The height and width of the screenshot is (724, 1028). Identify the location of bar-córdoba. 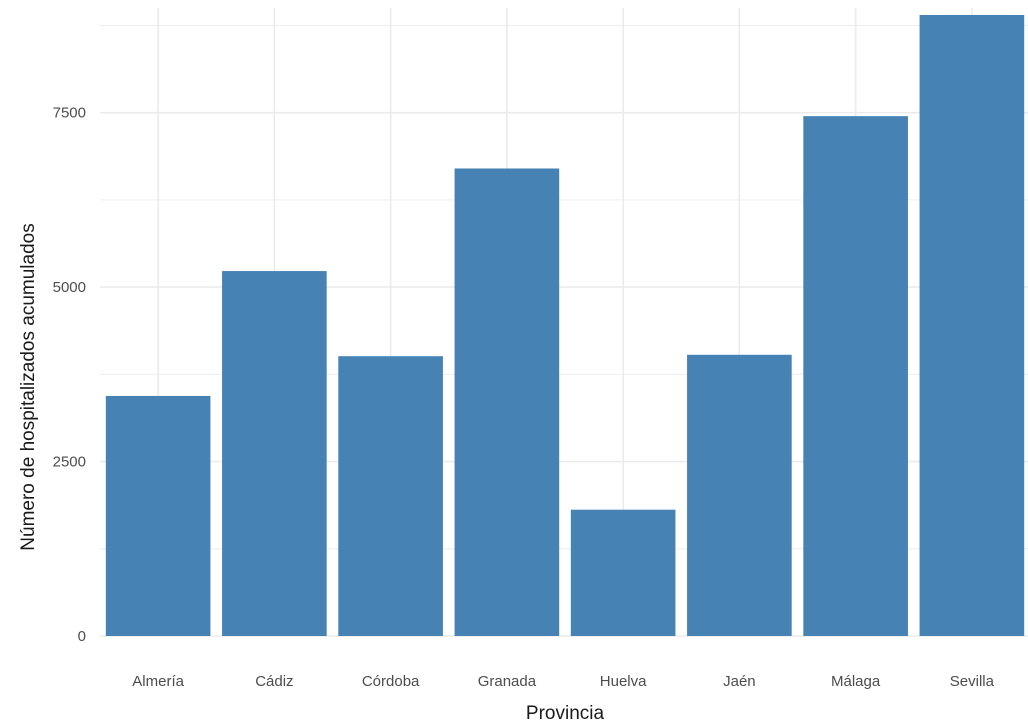
(390, 496).